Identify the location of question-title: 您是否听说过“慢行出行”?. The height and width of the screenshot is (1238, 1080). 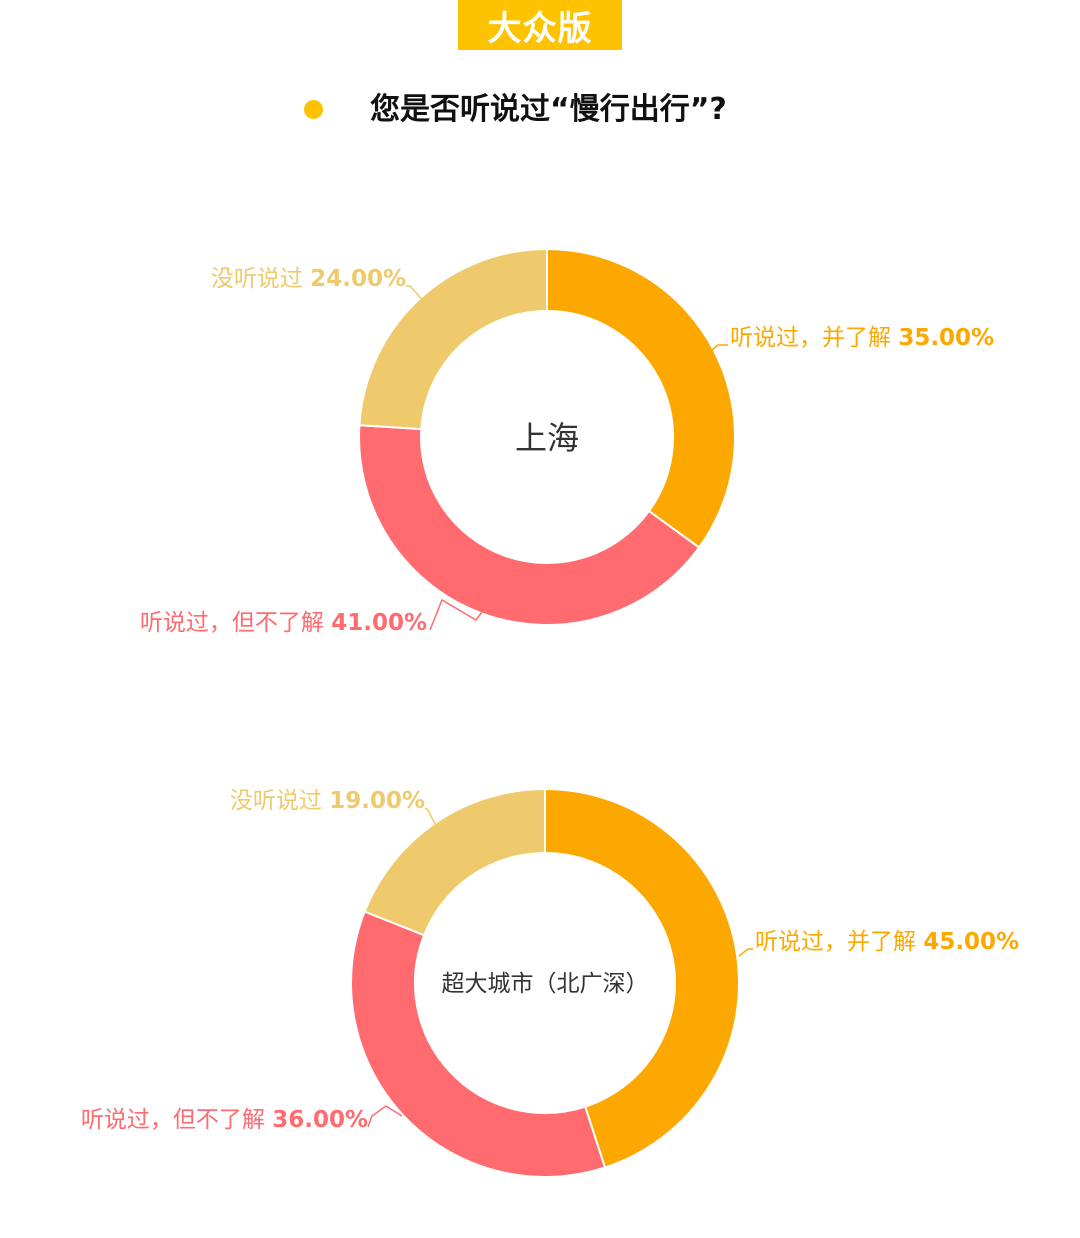
(548, 109).